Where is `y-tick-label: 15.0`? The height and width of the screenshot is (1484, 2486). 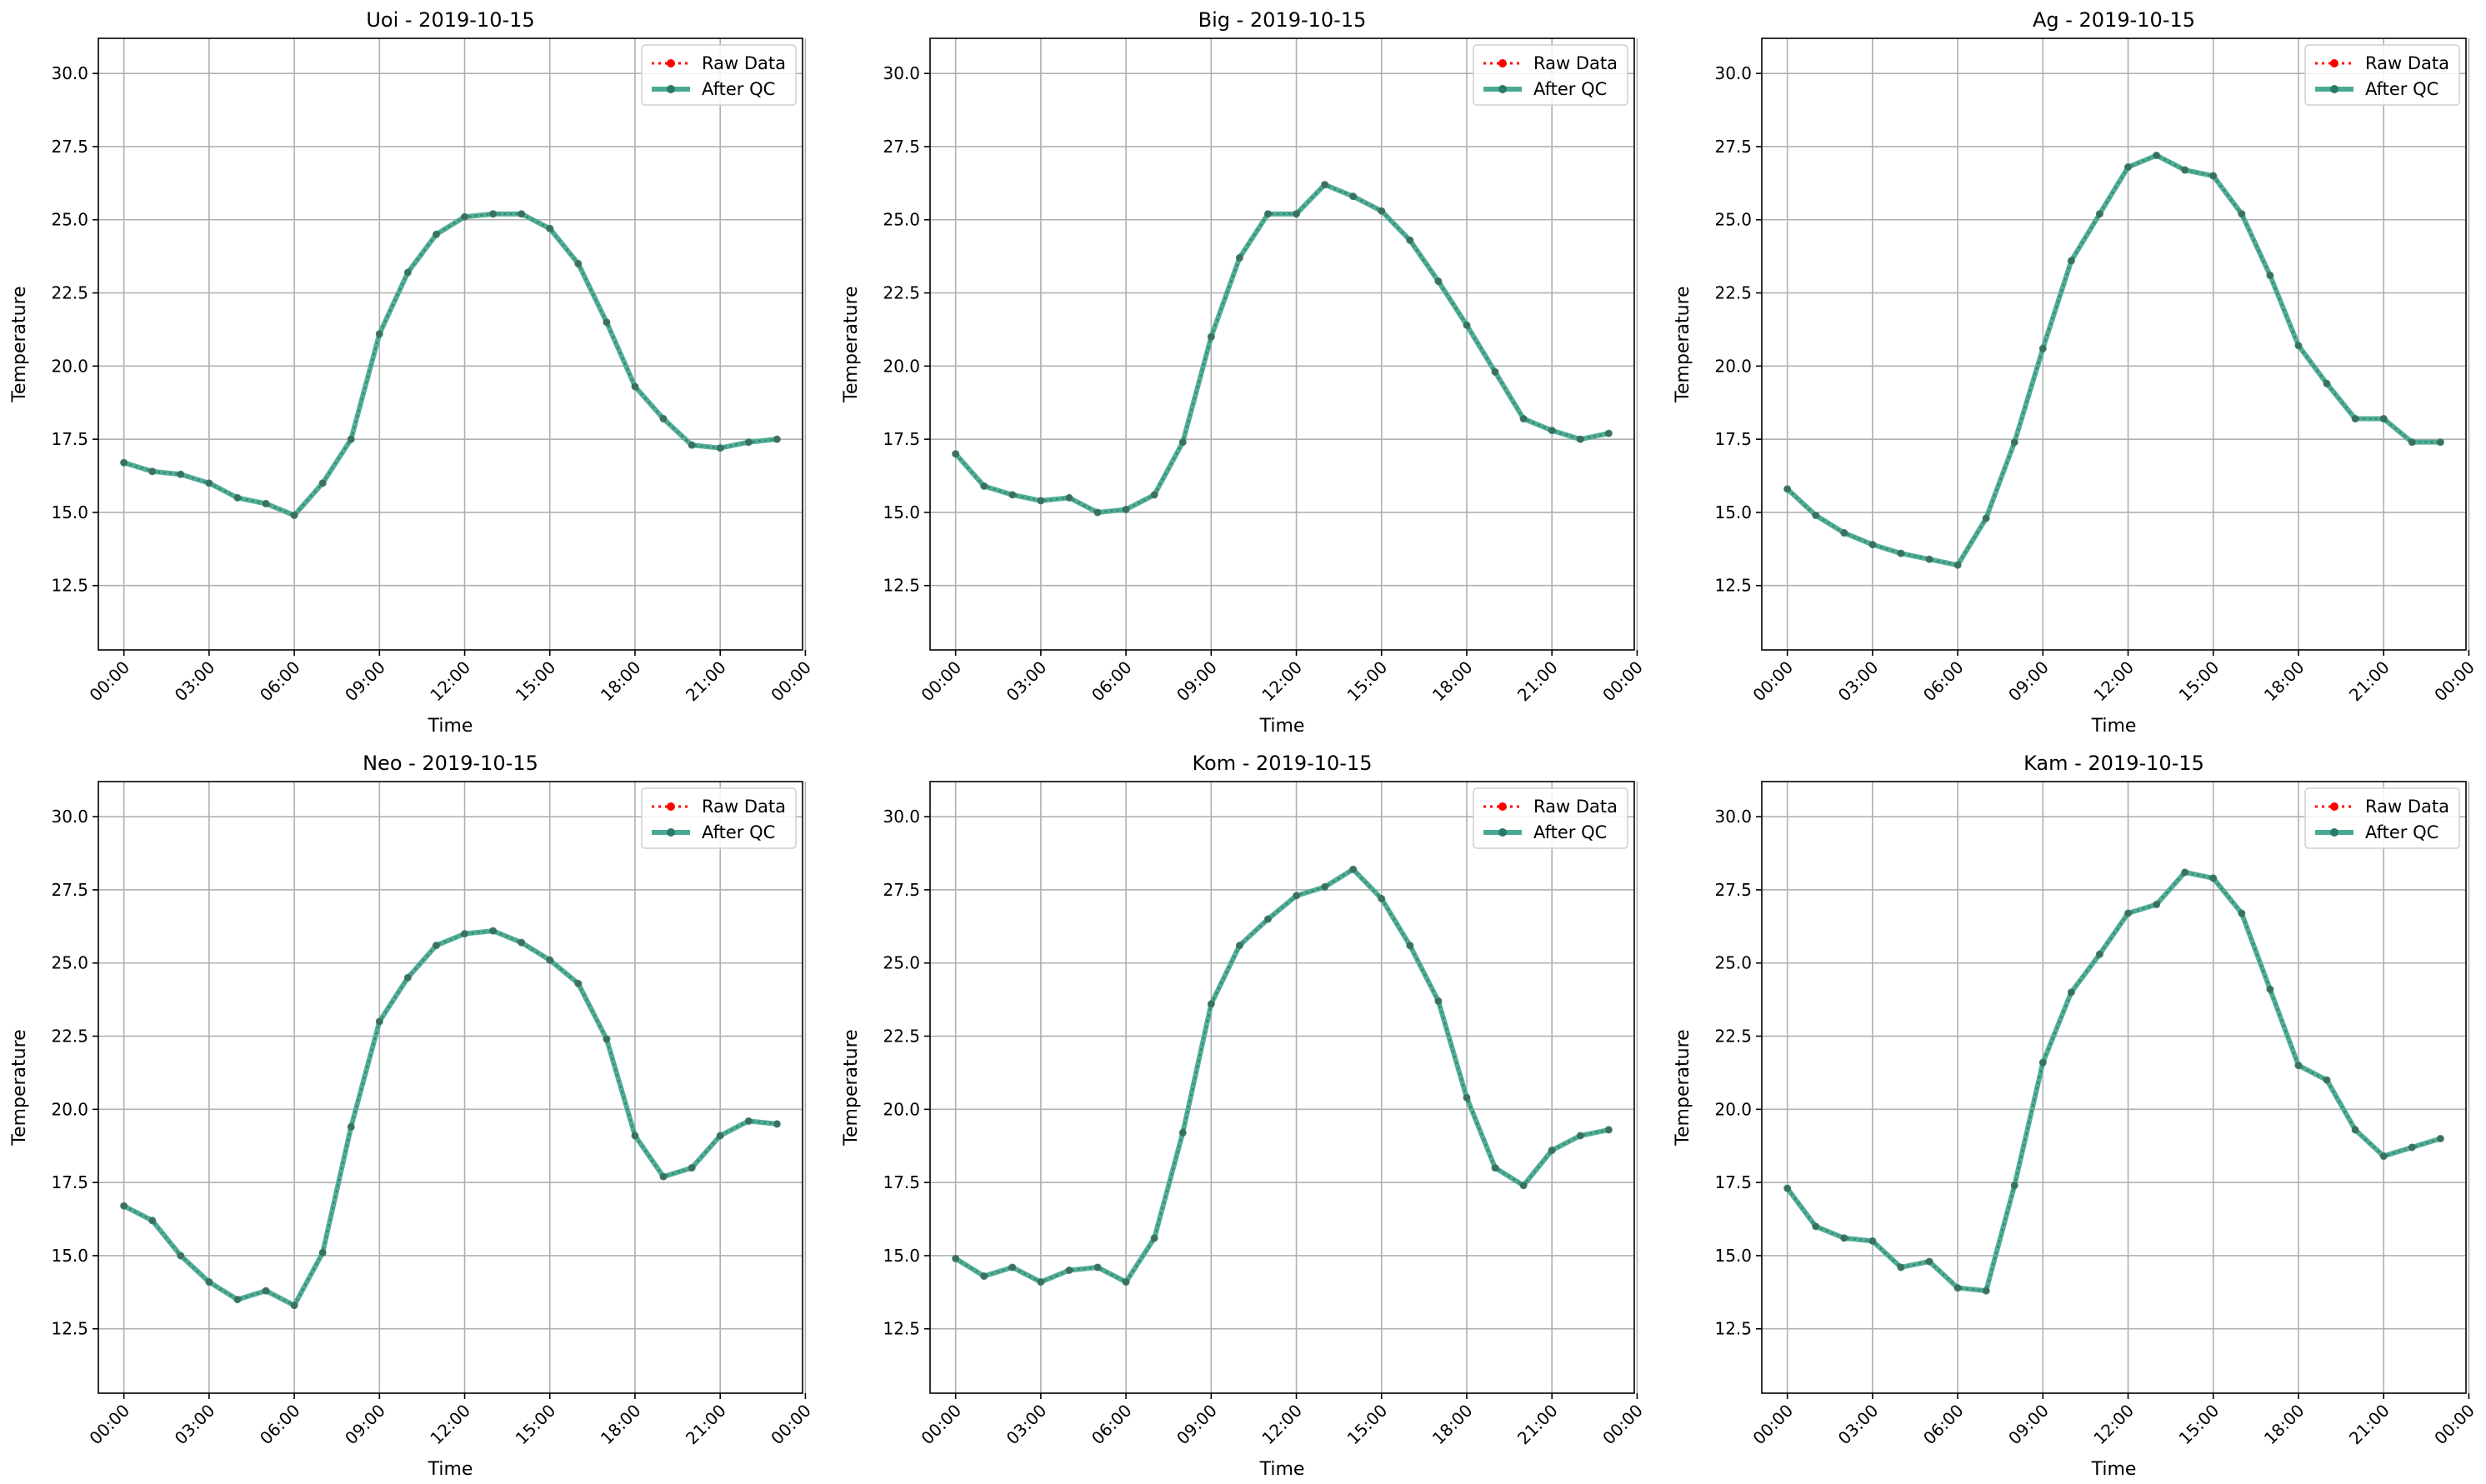 y-tick-label: 15.0 is located at coordinates (901, 512).